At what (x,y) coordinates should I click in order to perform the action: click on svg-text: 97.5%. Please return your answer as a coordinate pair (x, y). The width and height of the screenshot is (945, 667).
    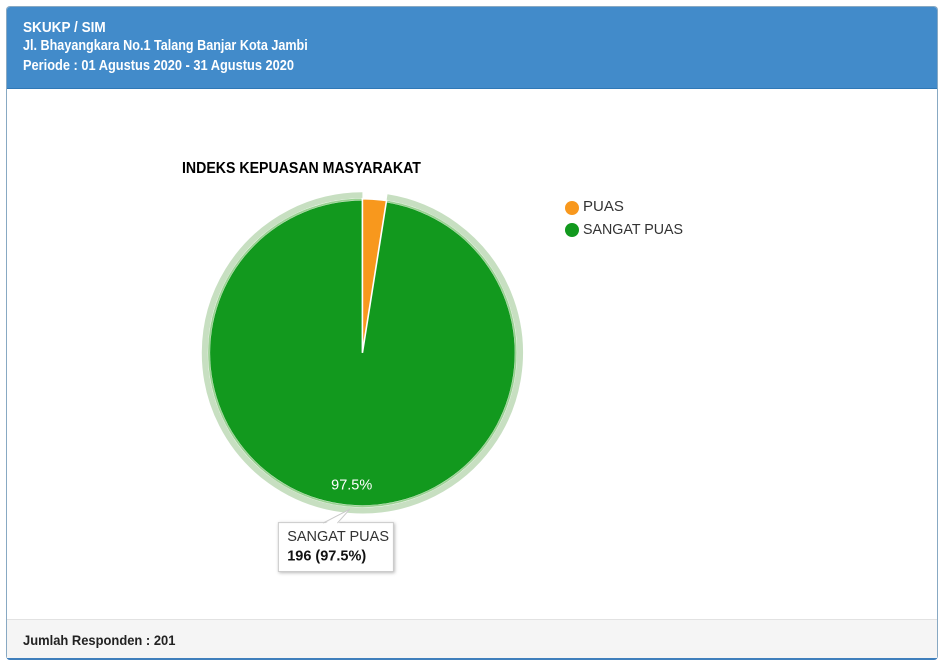
    Looking at the image, I should click on (351, 485).